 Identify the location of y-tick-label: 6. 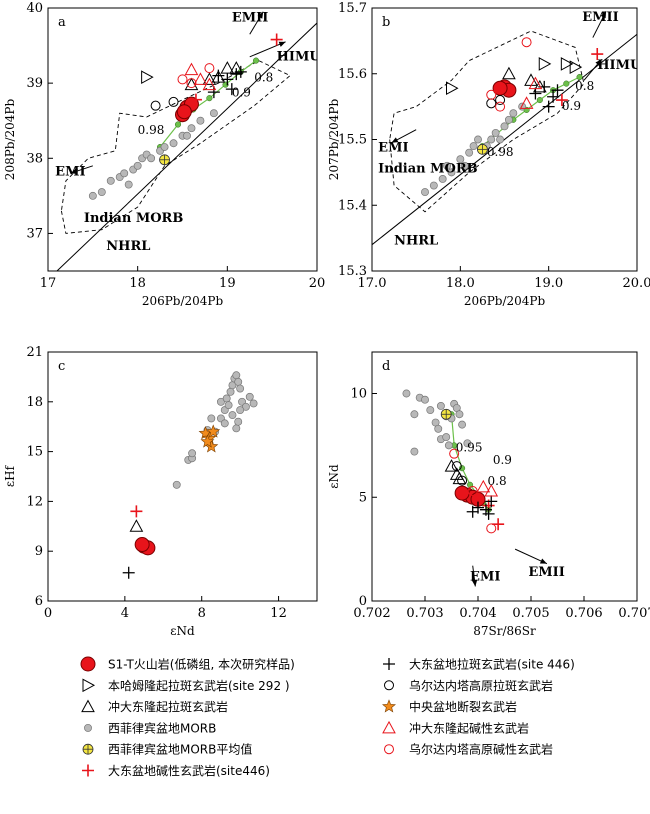
(39, 601).